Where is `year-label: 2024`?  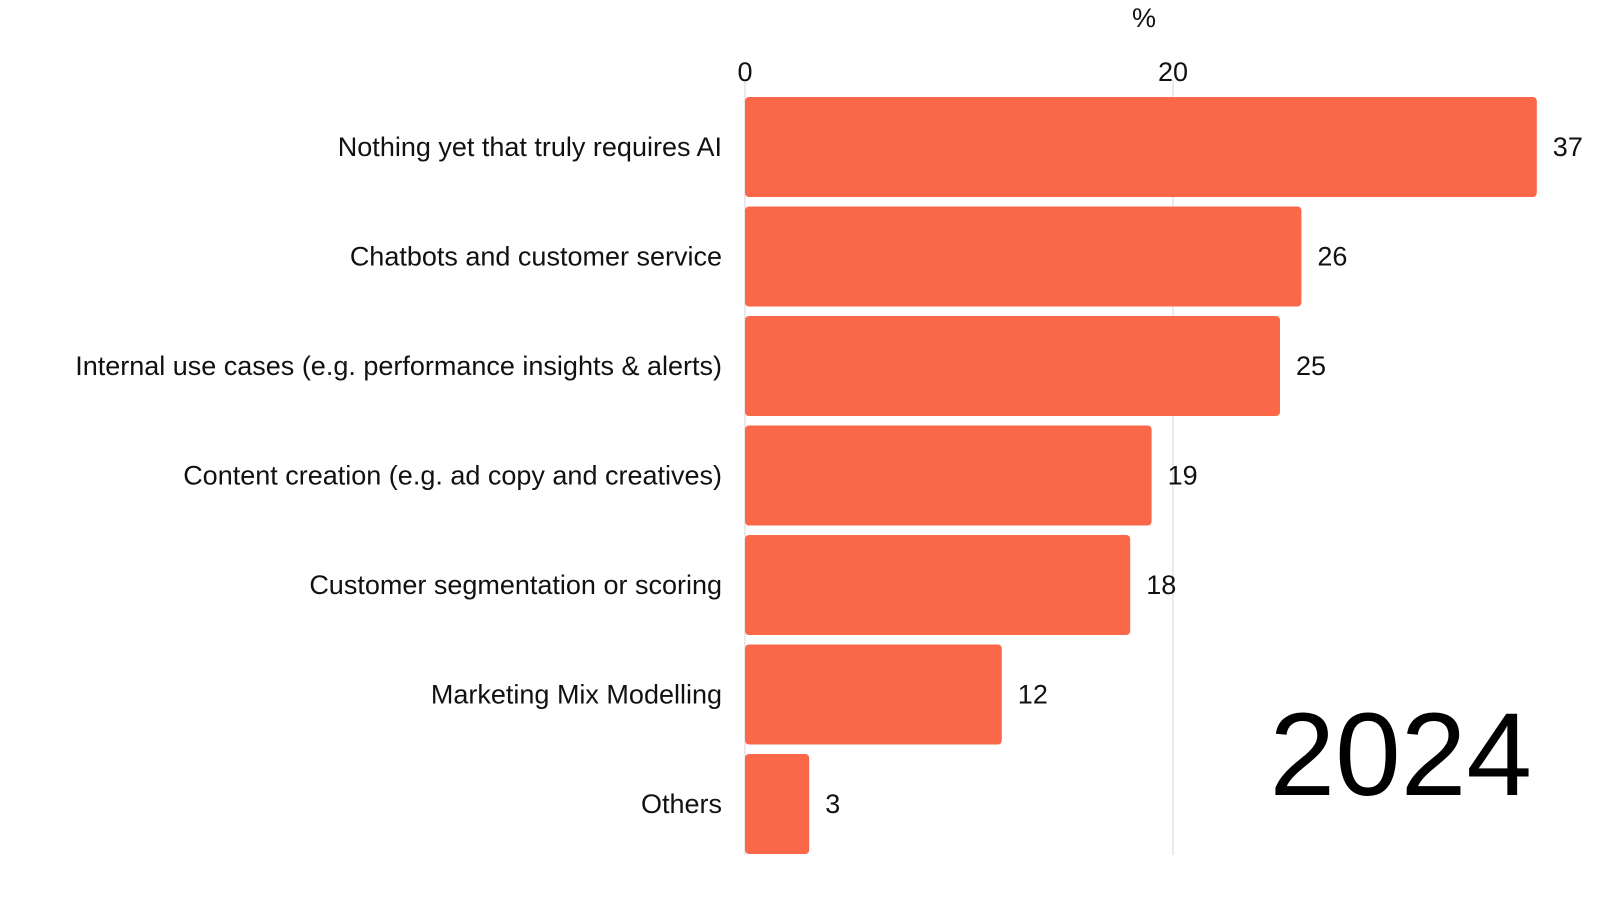 year-label: 2024 is located at coordinates (1400, 755).